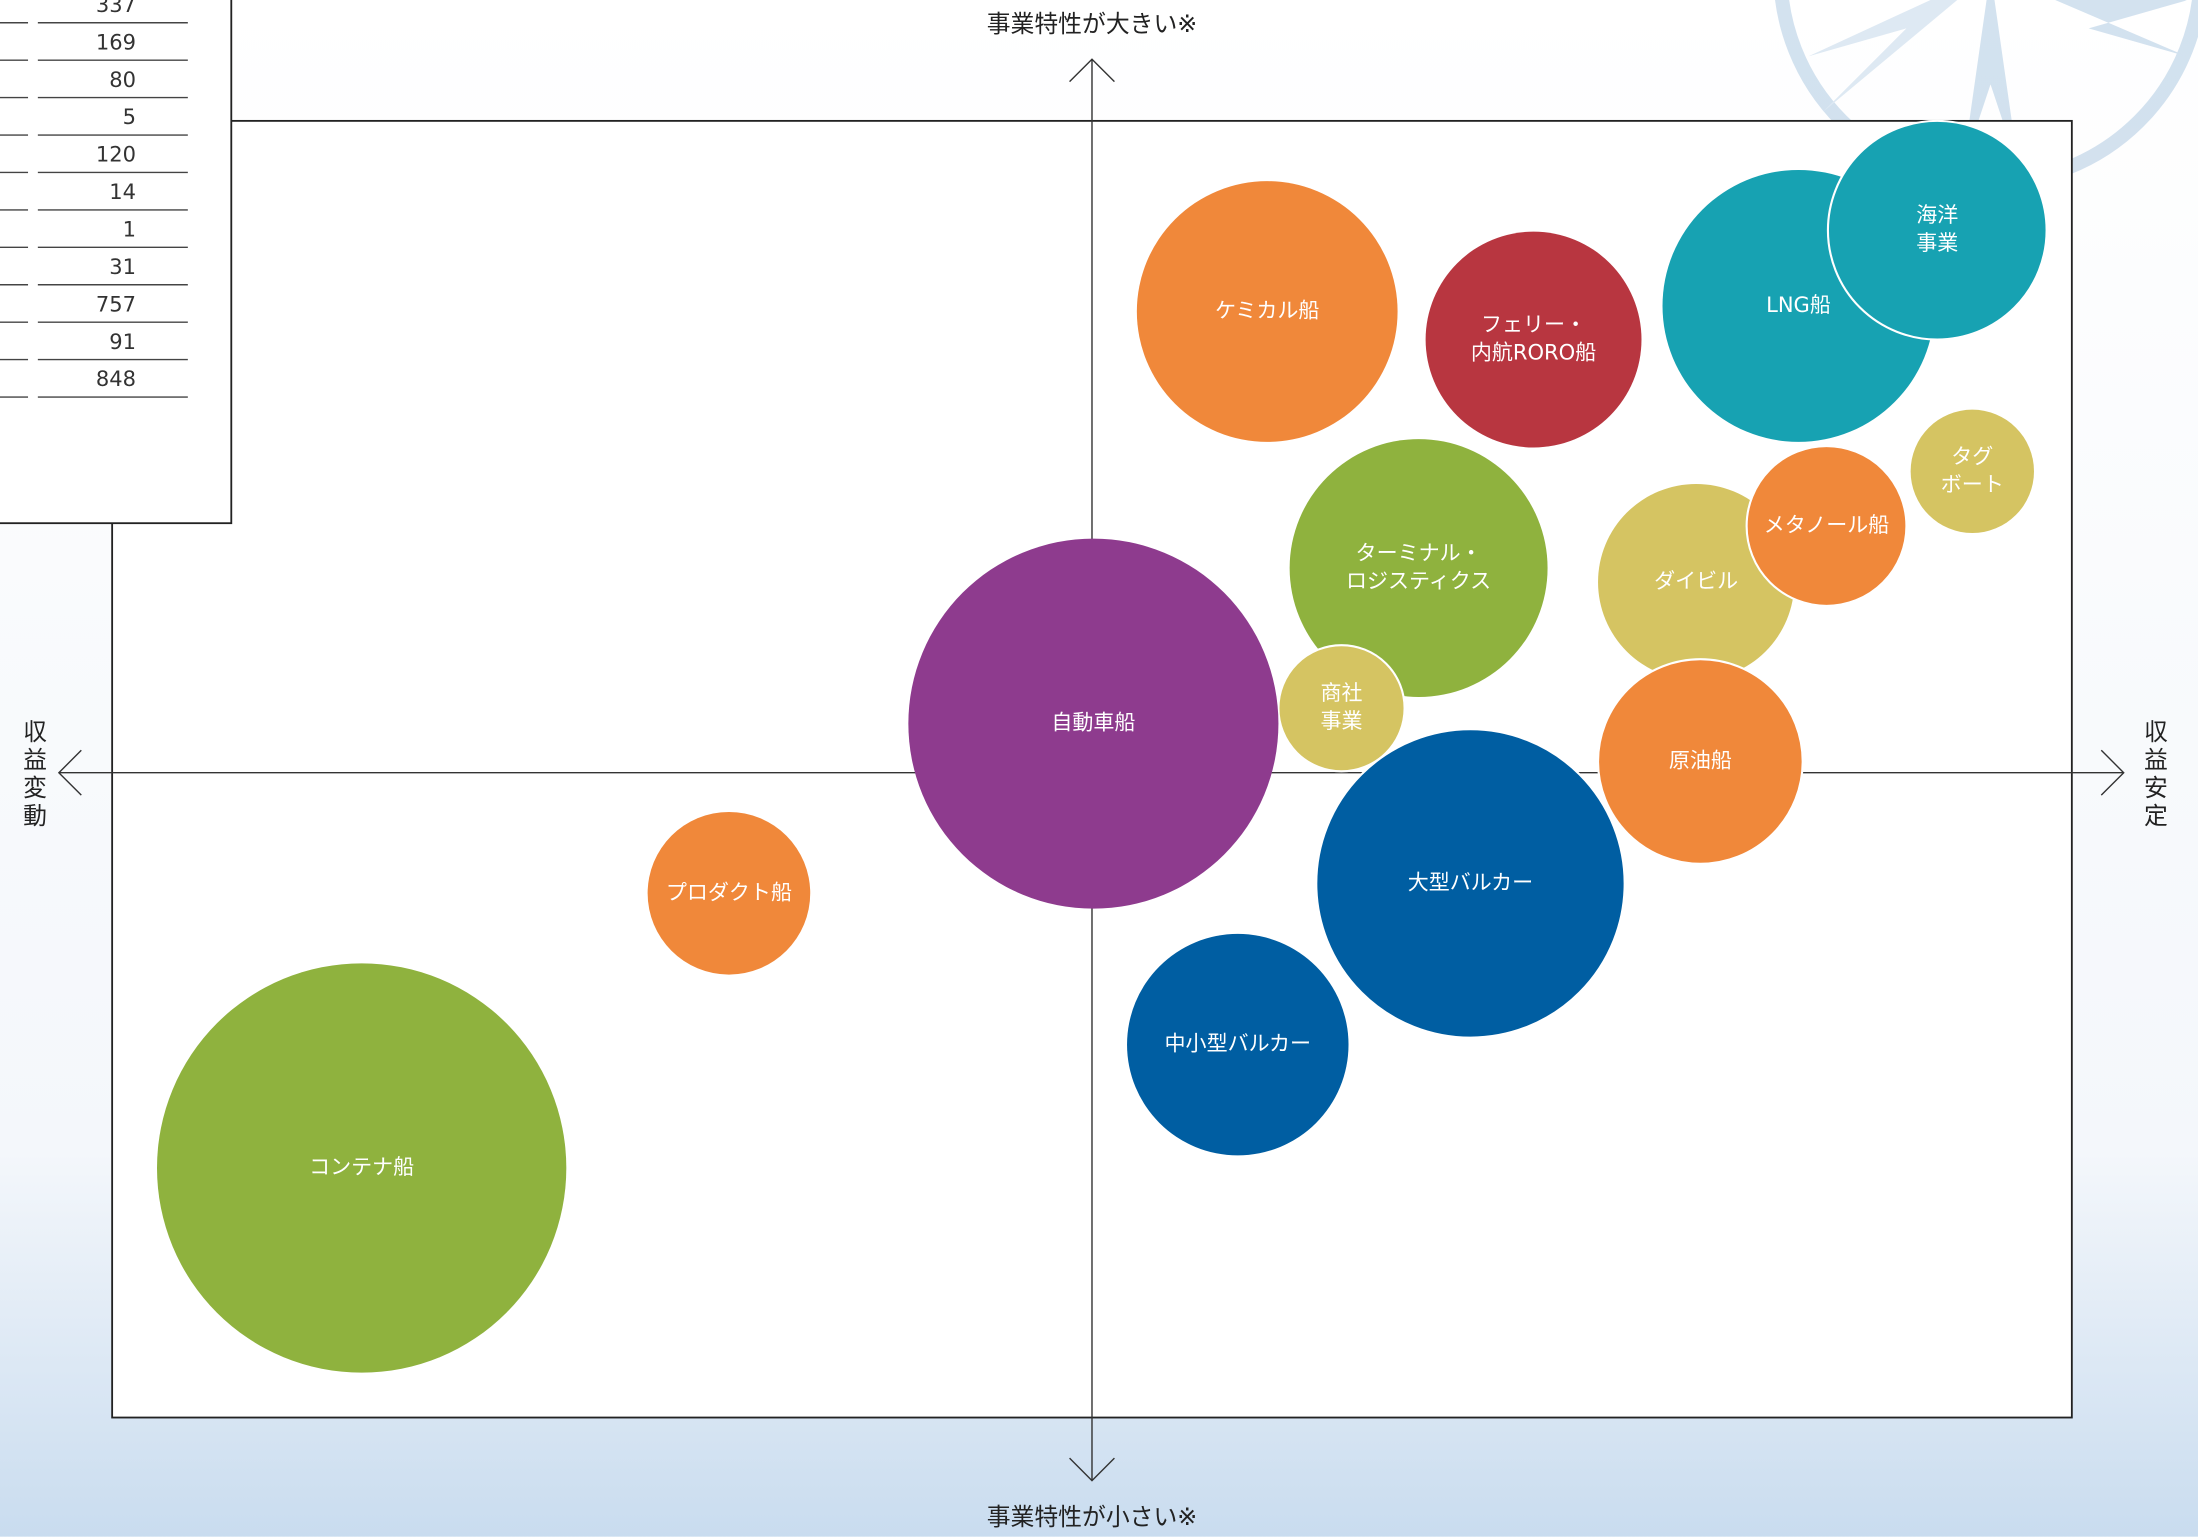 This screenshot has height=1537, width=2198. Describe the element at coordinates (122, 191) in the screenshot. I see `table-value: 14` at that location.